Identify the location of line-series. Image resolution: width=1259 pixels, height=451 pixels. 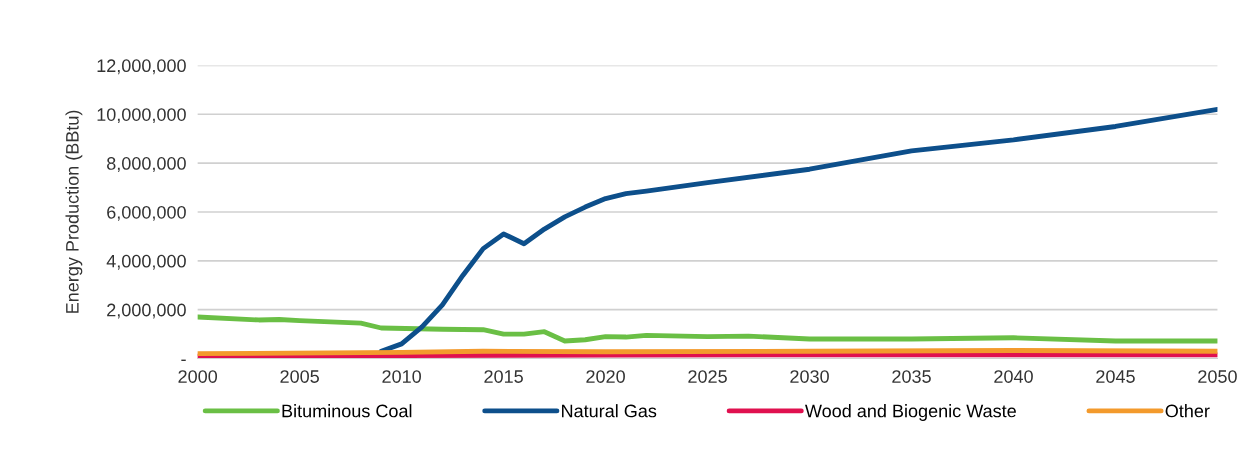
(707, 329).